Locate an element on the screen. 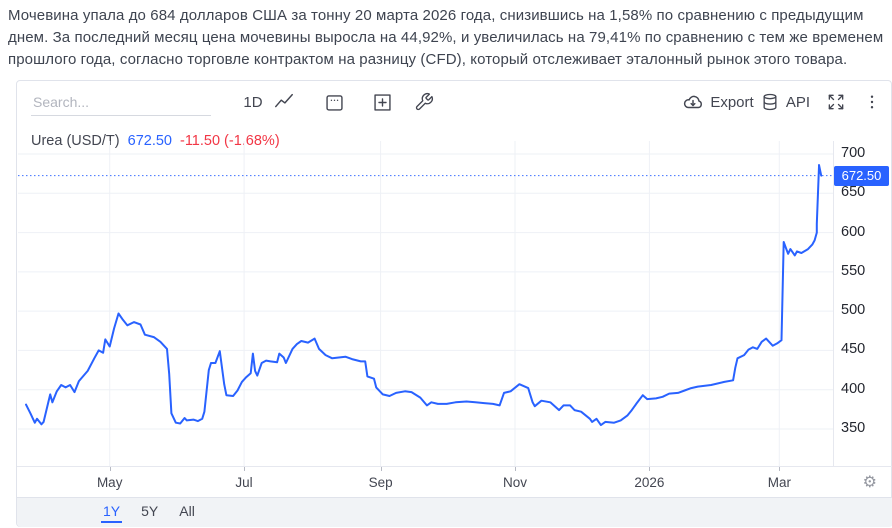 The image size is (892, 528). line-chart-icon is located at coordinates (284, 100).